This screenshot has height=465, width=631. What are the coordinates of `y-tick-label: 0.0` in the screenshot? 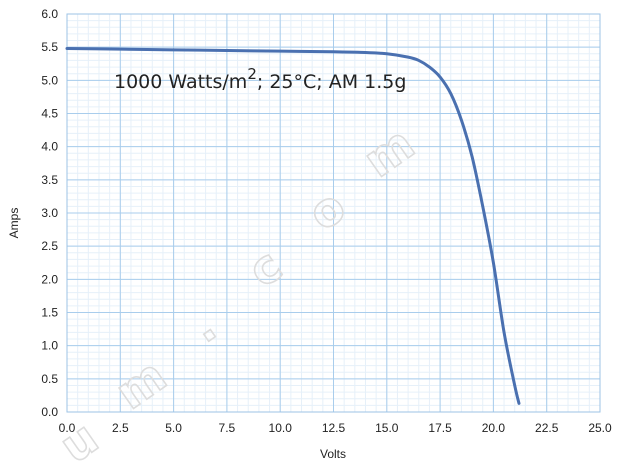 It's located at (49, 412).